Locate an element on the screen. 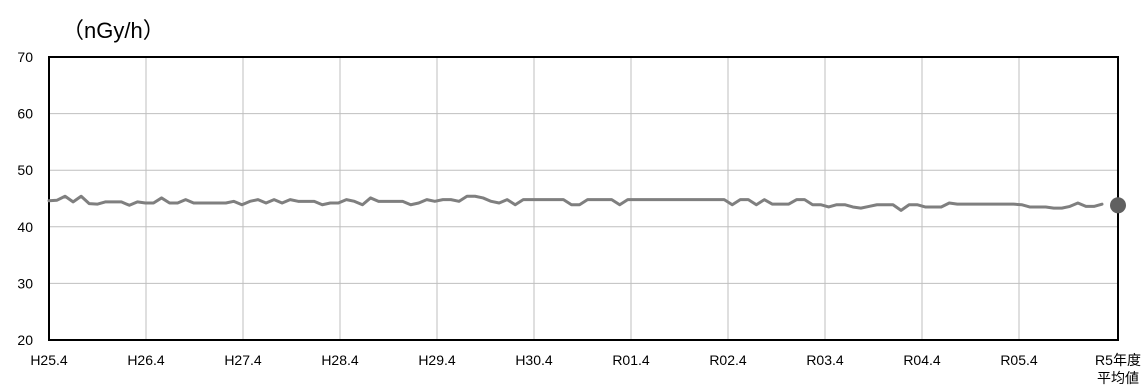  y-tick-label: 70 is located at coordinates (25, 57).